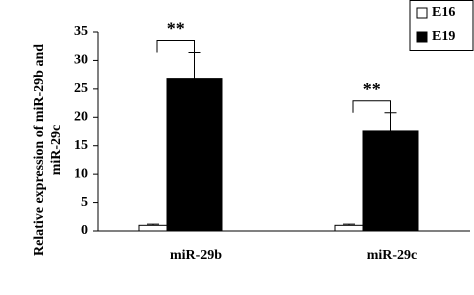  Describe the element at coordinates (81, 145) in the screenshot. I see `y-tick-label: 15` at that location.